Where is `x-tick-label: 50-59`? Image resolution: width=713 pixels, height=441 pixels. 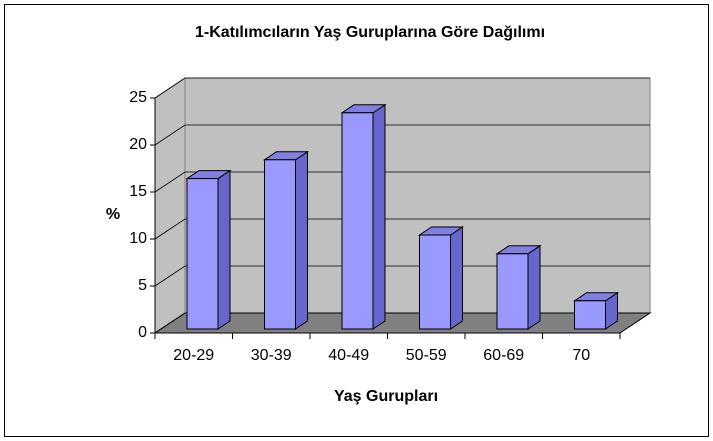
x-tick-label: 50-59 is located at coordinates (426, 355).